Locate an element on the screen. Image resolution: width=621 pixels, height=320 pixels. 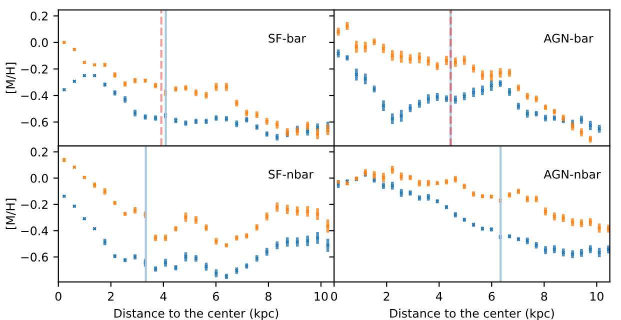
annotation: SF-nbar is located at coordinates (291, 174).